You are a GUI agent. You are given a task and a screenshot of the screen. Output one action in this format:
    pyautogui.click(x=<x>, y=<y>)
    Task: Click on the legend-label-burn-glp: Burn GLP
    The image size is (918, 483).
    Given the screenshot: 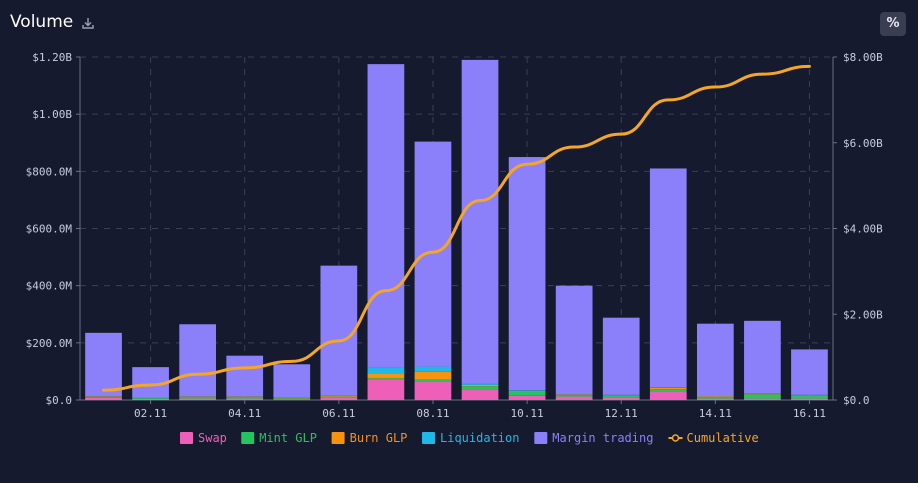 What is the action you would take?
    pyautogui.click(x=379, y=438)
    